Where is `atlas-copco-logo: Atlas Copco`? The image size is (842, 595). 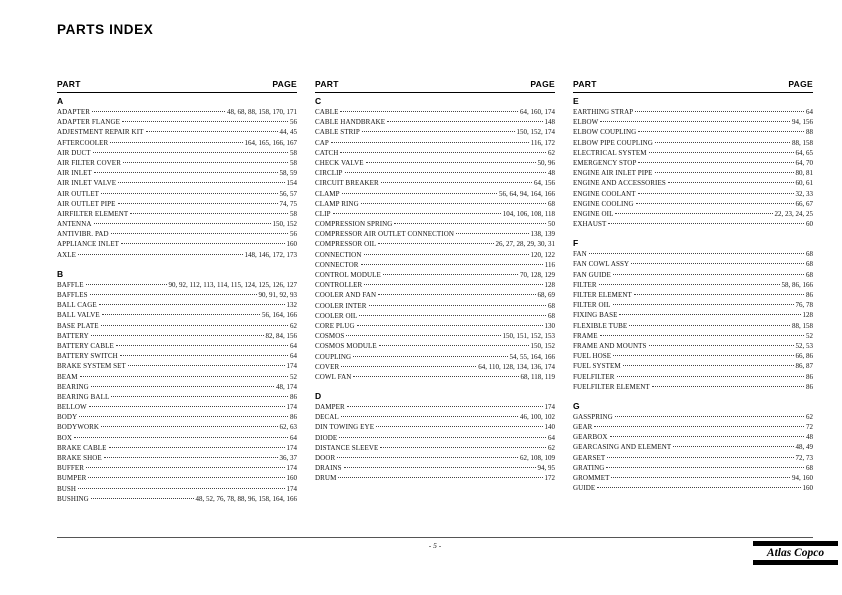 atlas-copco-logo: Atlas Copco is located at coordinates (795, 553).